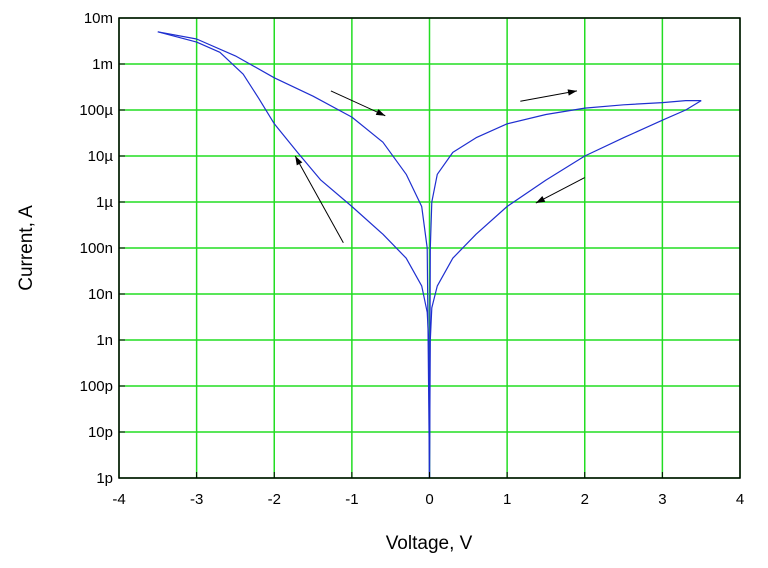  What do you see at coordinates (102, 64) in the screenshot?
I see `y-tick-label: 1m` at bounding box center [102, 64].